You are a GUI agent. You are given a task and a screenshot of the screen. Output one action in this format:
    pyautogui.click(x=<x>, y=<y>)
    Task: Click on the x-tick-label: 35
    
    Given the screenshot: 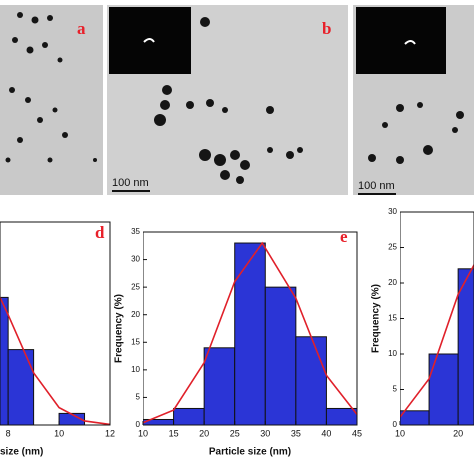 What is the action you would take?
    pyautogui.click(x=296, y=433)
    